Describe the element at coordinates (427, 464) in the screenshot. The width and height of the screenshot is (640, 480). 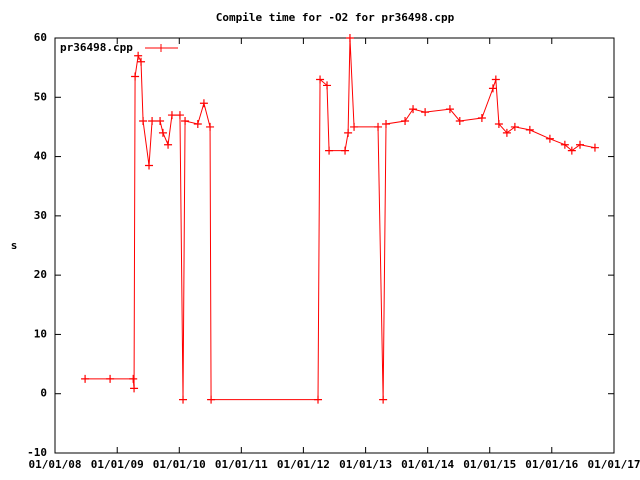
I see `x-tick-label: 01/01/14` at that location.